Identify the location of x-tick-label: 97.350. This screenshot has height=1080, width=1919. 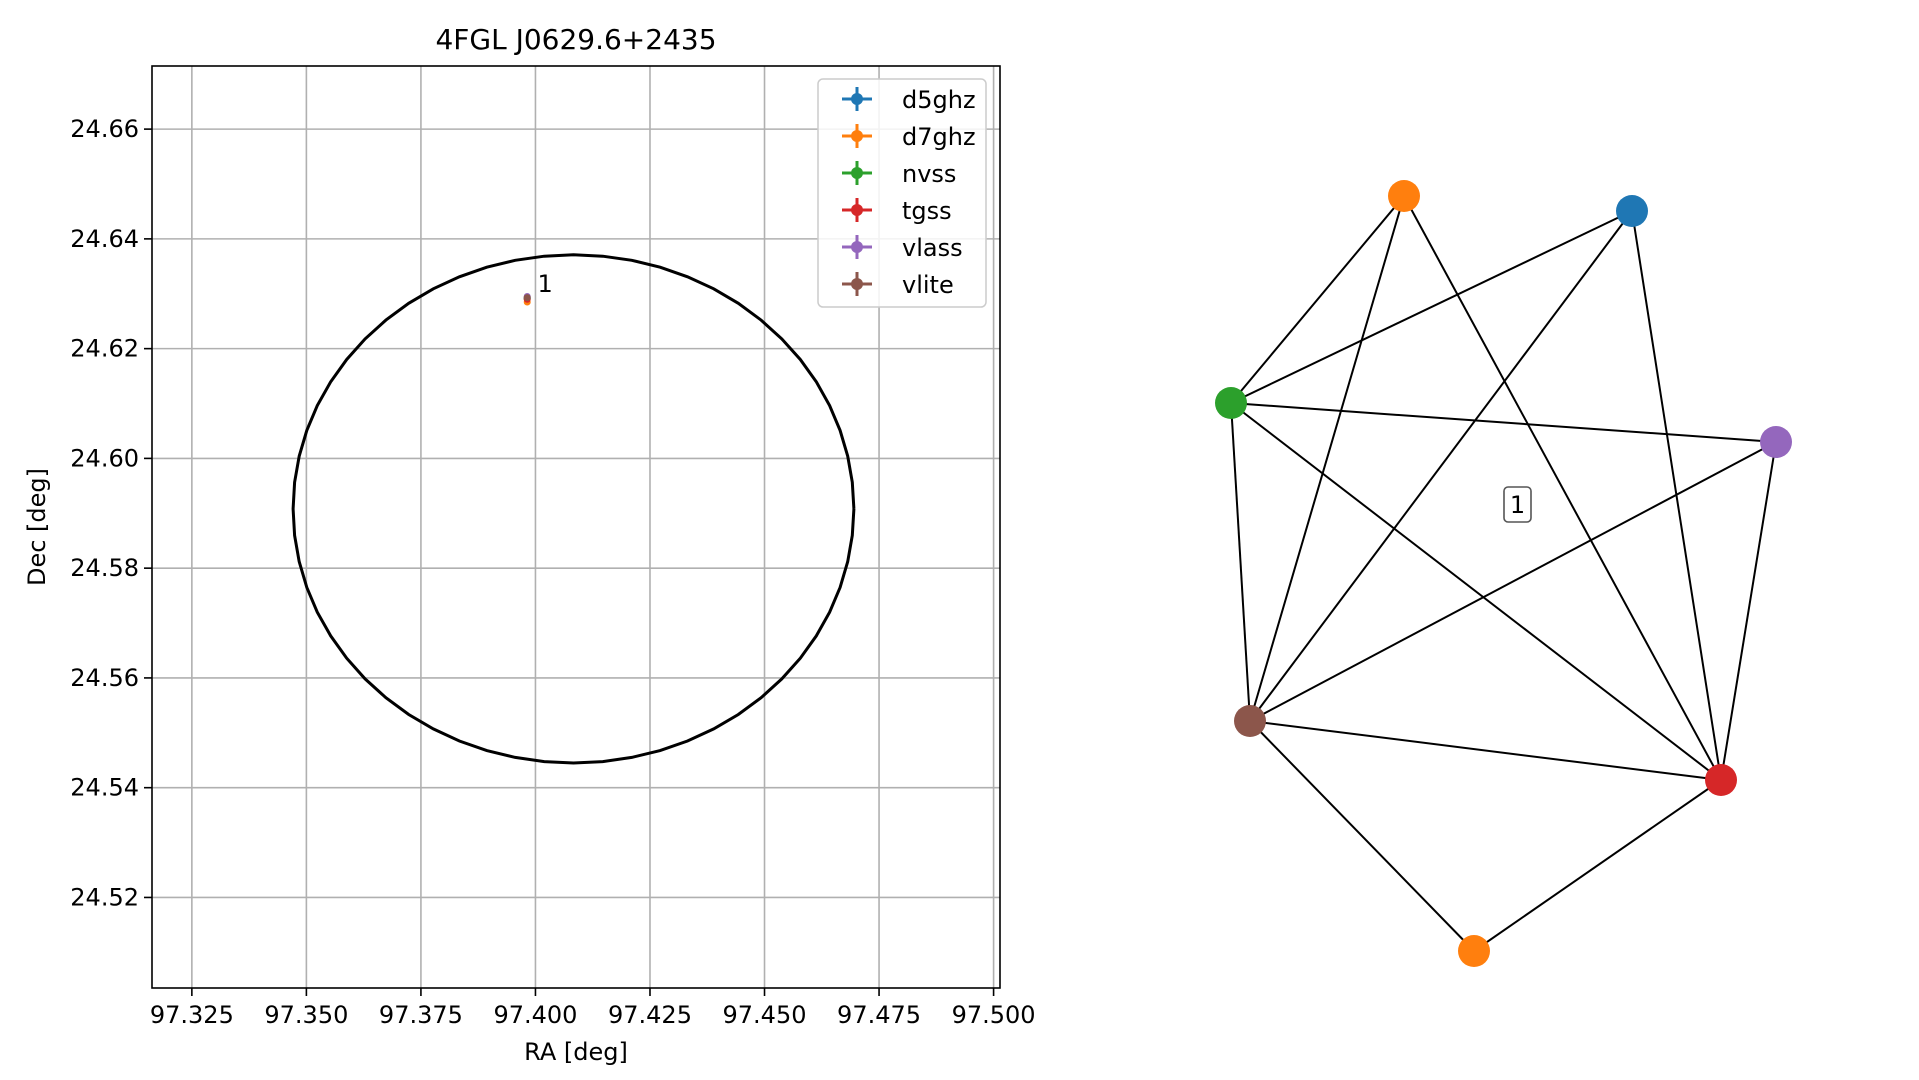
(306, 1015).